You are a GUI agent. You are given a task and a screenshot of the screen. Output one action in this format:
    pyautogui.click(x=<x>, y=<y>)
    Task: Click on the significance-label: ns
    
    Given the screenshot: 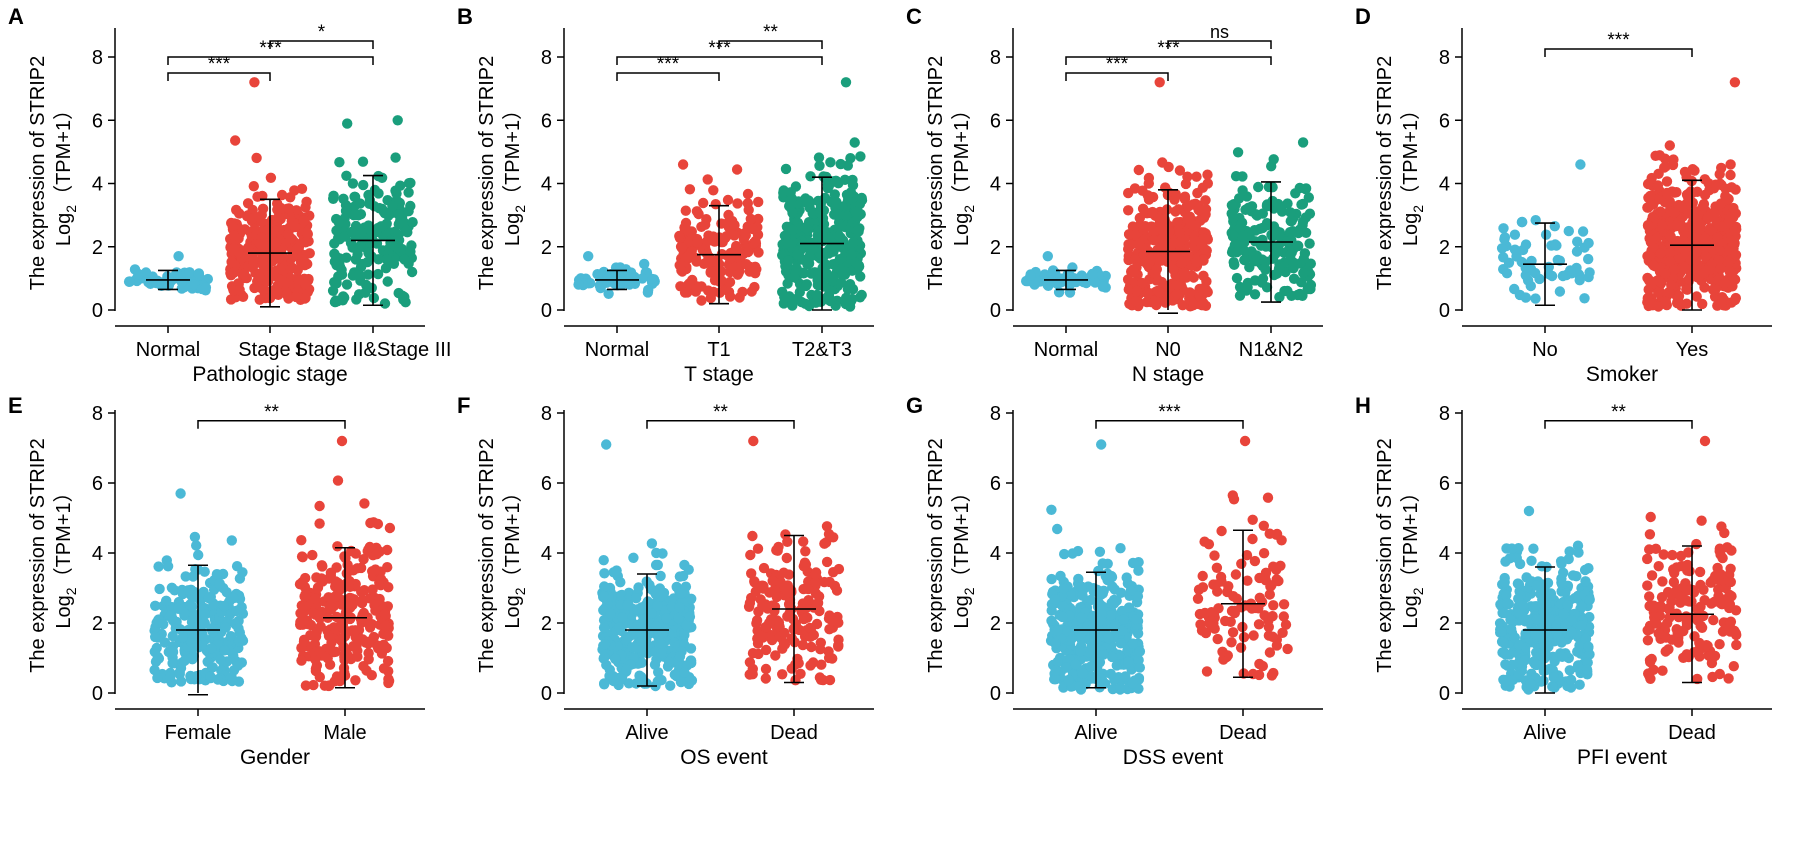 What is the action you would take?
    pyautogui.click(x=1219, y=32)
    